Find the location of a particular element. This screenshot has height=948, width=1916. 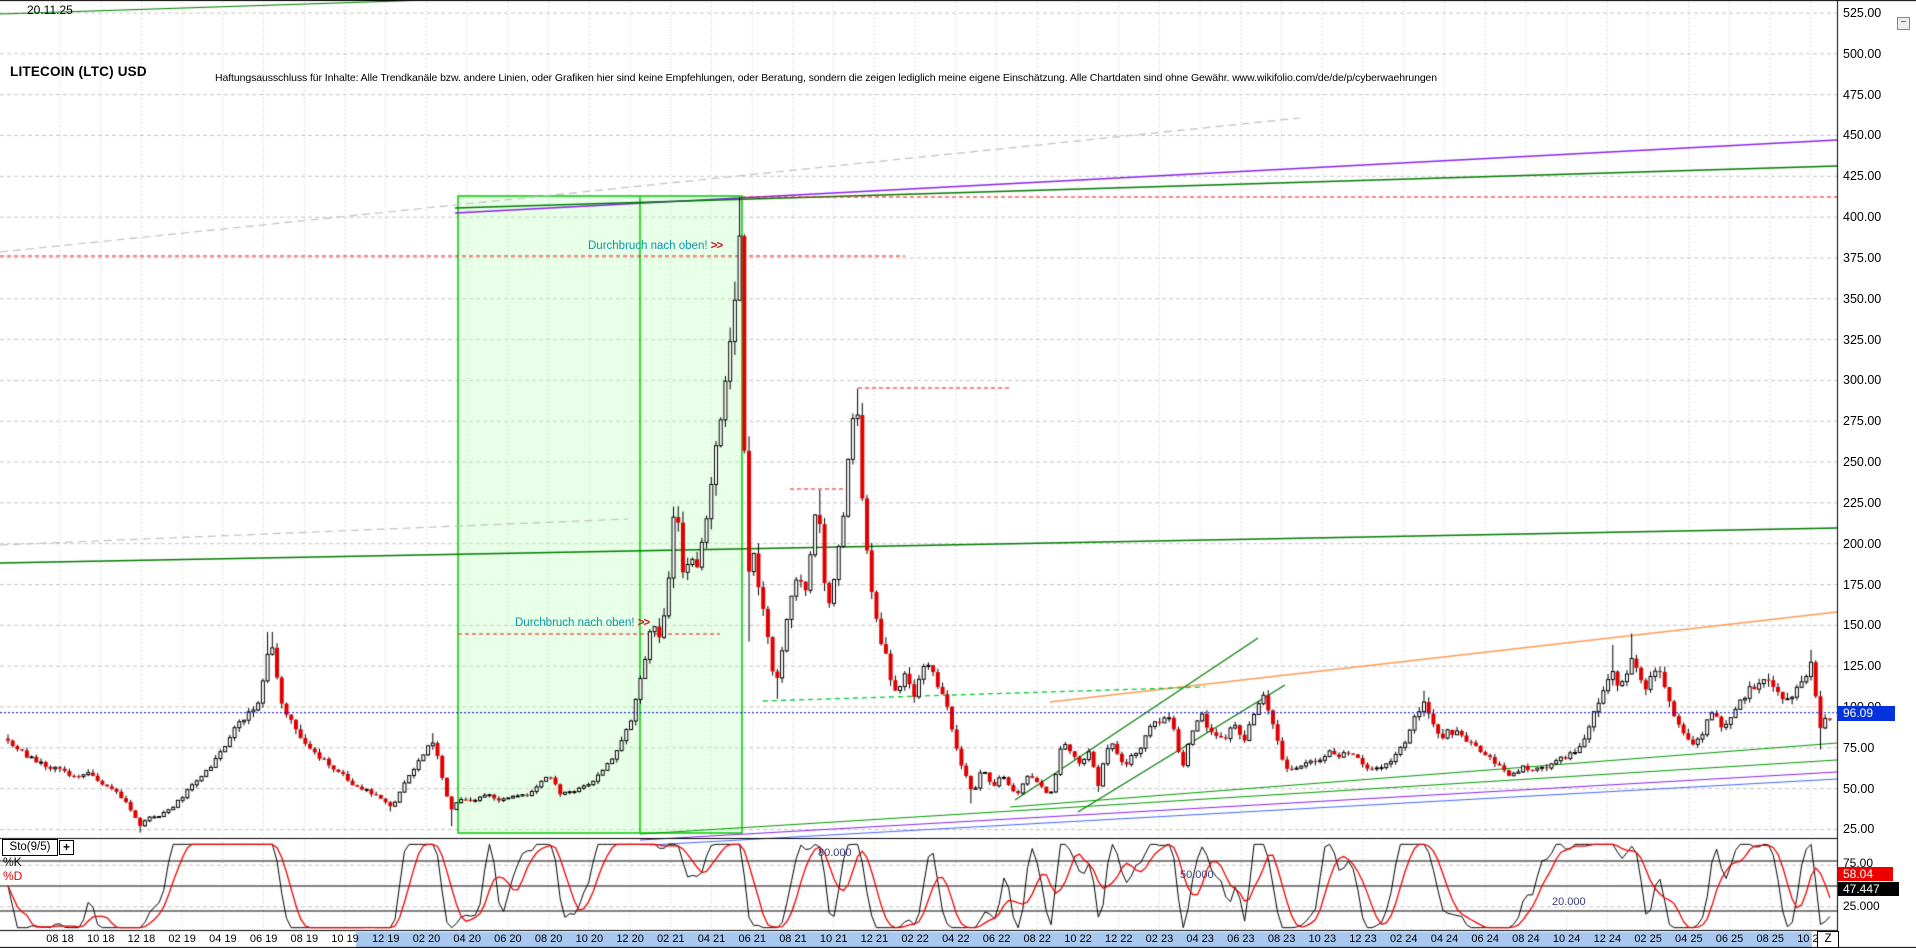

time-axis-label: 12 18 is located at coordinates (141, 939).